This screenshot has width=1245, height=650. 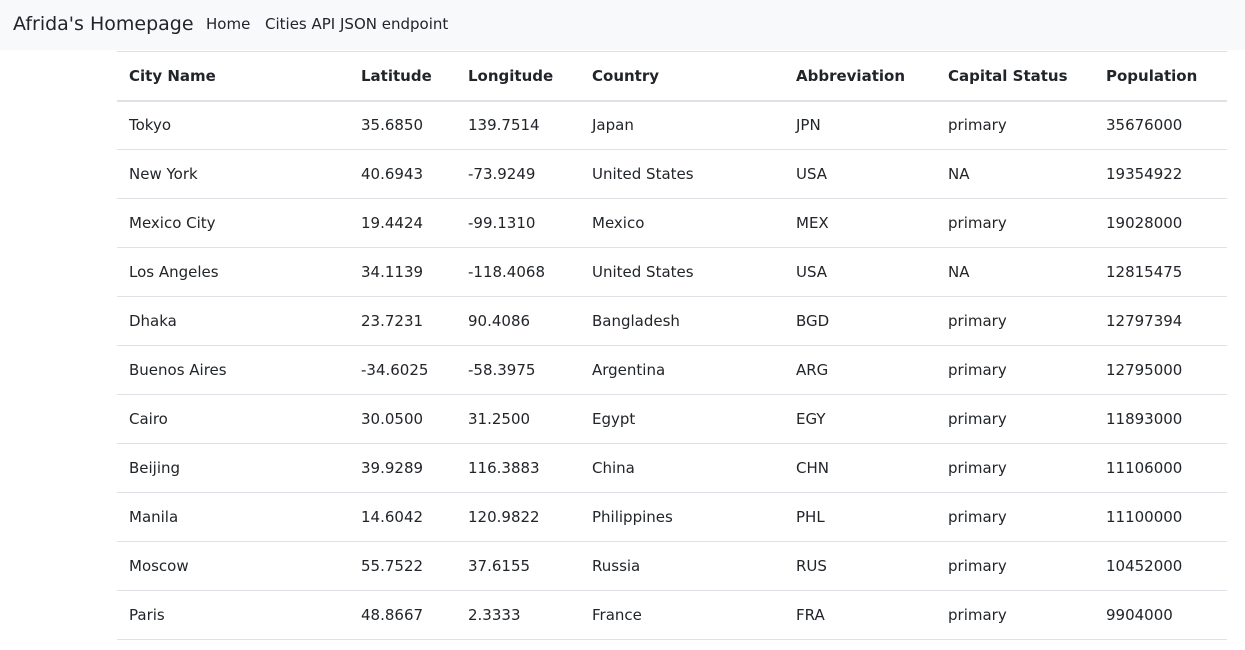 I want to click on column-header-latitude: Latitude, so click(x=396, y=75).